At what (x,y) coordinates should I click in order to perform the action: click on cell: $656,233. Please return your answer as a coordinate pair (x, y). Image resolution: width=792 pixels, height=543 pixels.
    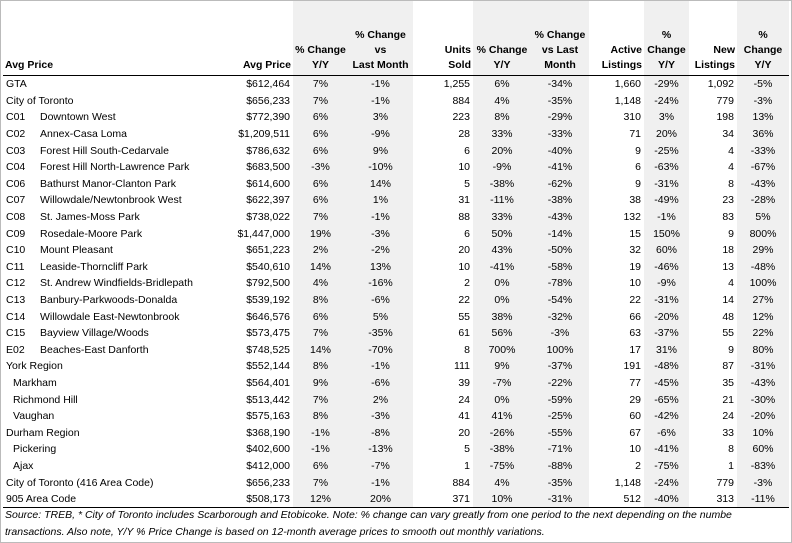
    Looking at the image, I should click on (268, 482).